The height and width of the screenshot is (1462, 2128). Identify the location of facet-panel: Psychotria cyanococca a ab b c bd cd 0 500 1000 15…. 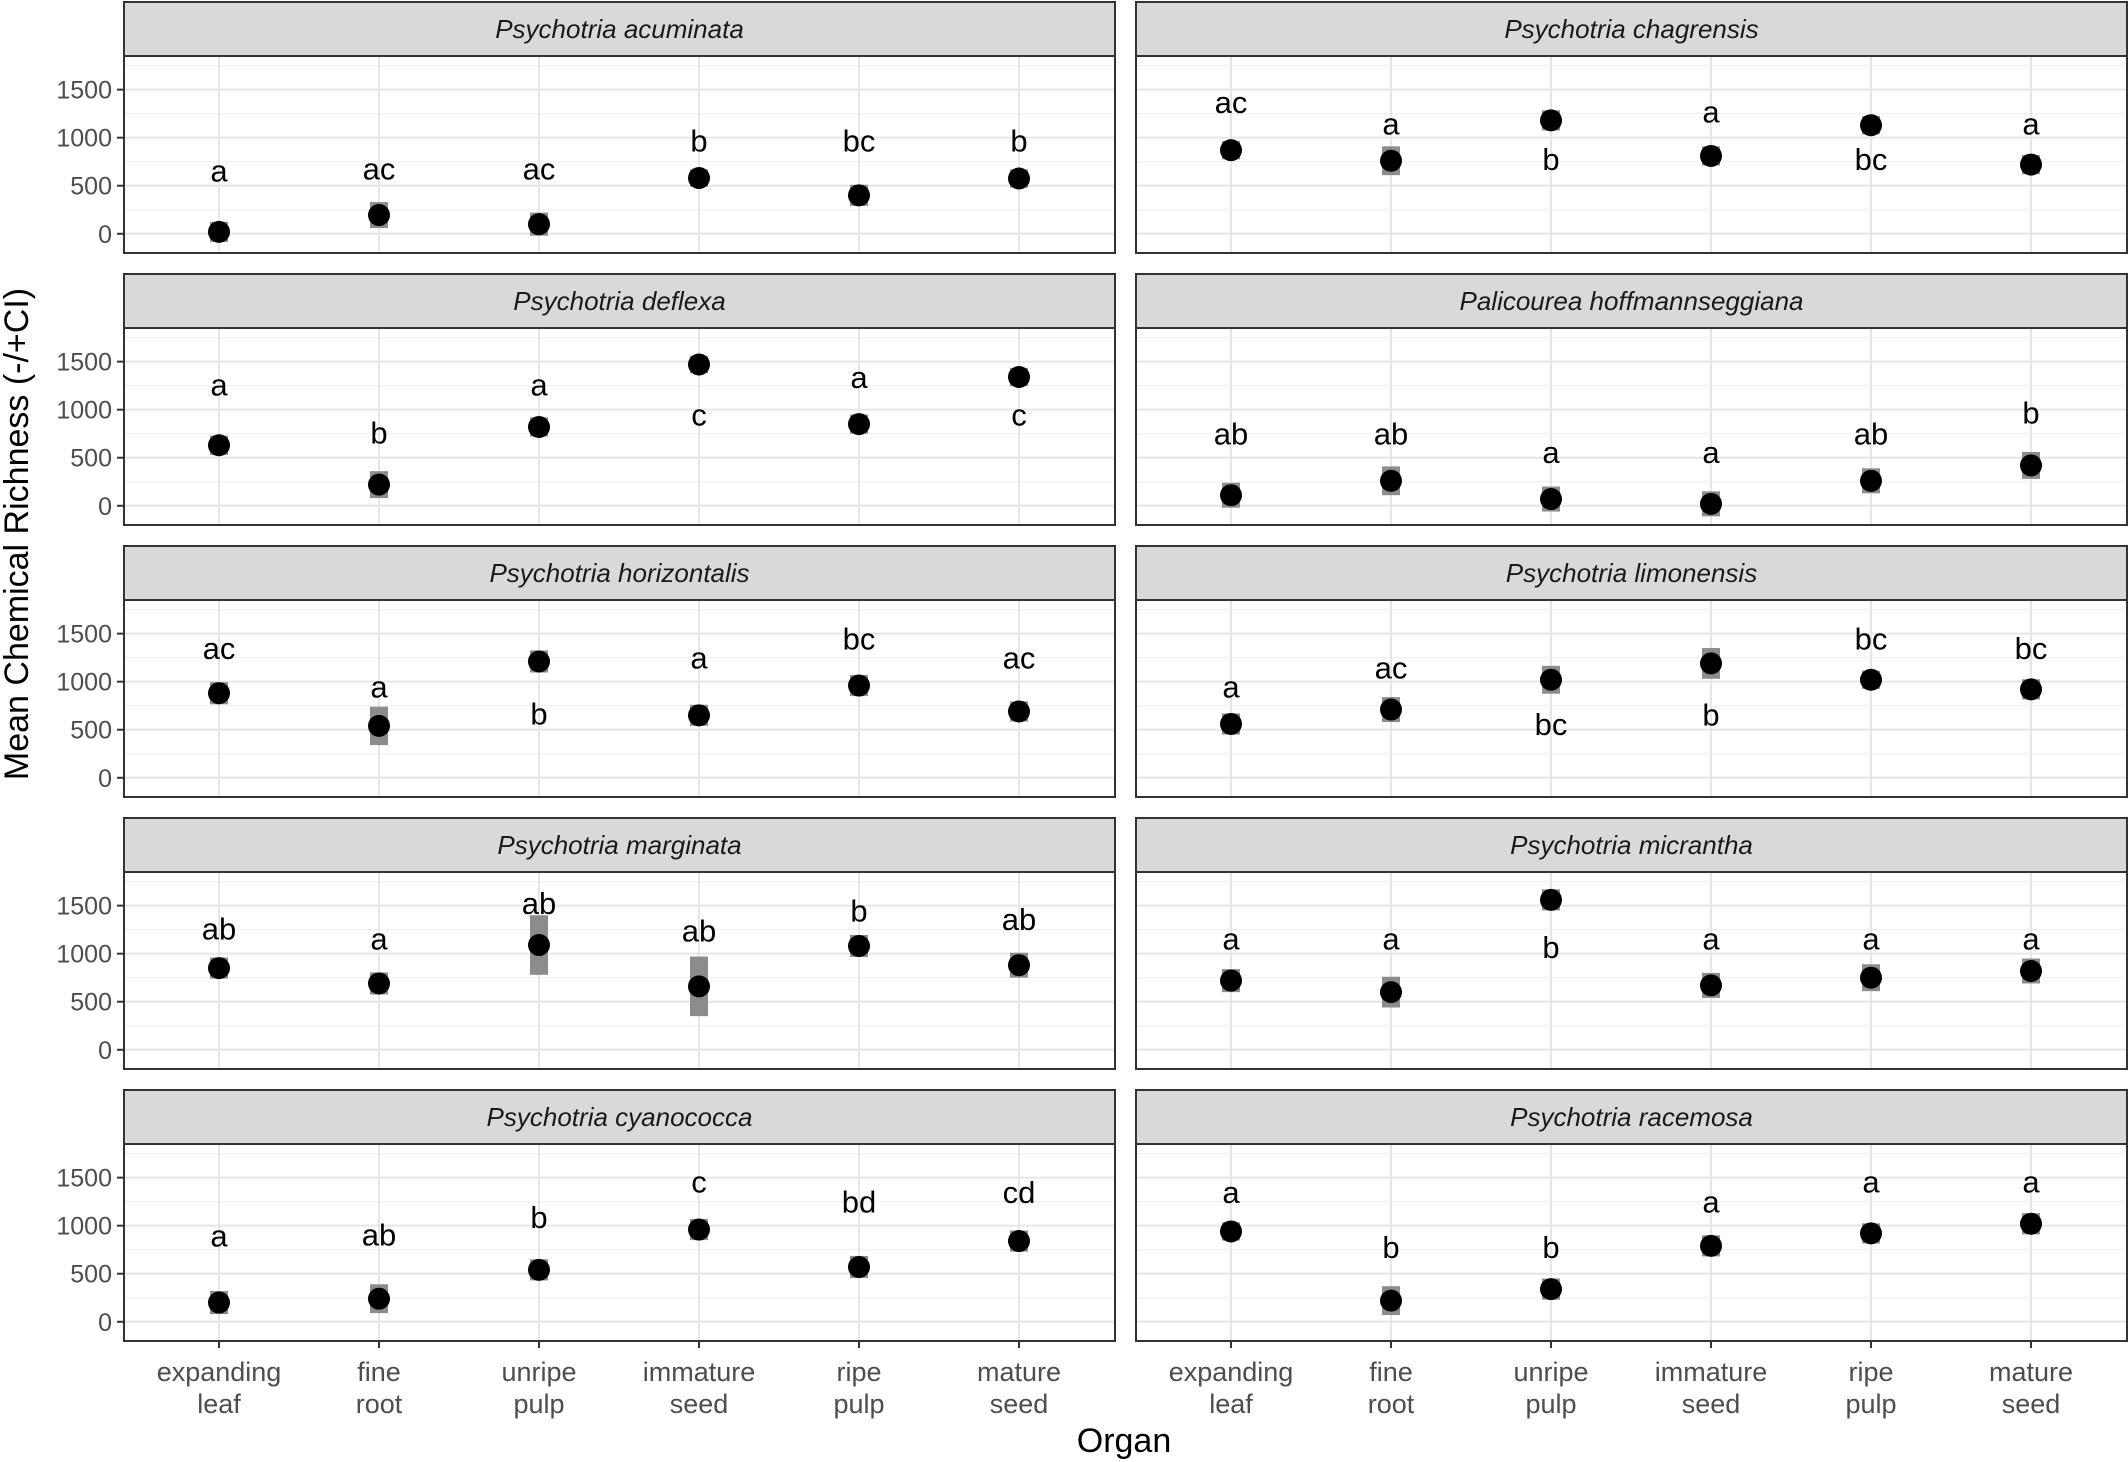
(586, 1254).